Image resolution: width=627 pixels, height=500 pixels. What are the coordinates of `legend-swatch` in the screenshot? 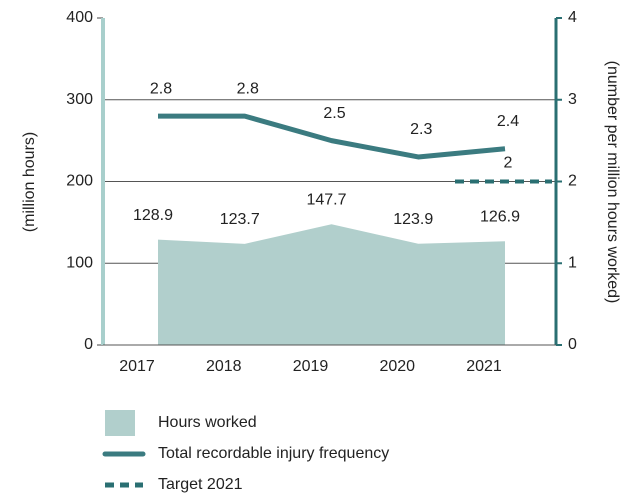 It's located at (120, 423).